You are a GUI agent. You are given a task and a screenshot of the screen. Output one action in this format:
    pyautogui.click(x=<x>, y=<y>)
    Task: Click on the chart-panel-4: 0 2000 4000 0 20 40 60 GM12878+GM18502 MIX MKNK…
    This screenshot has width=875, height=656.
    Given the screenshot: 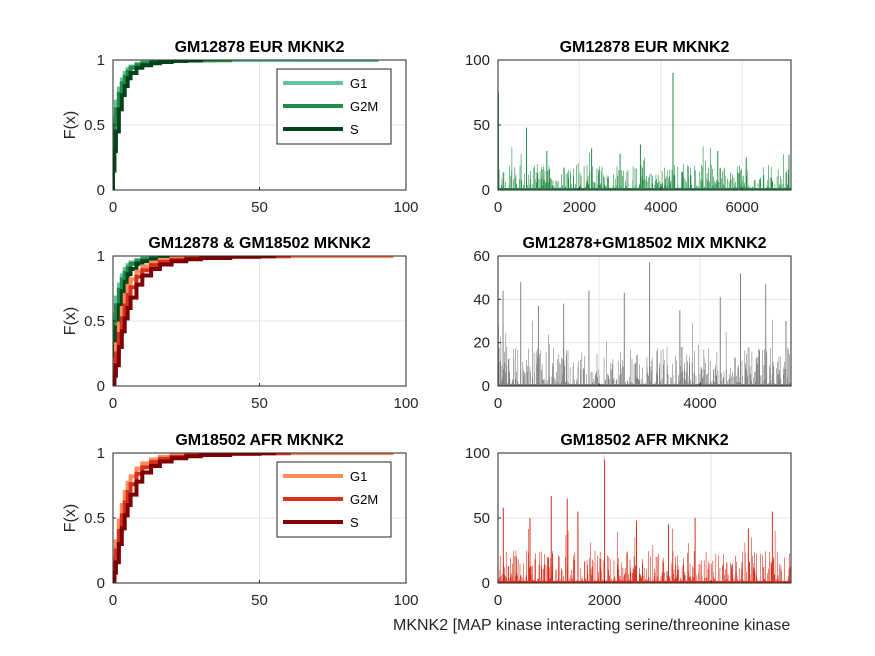 What is the action you would take?
    pyautogui.click(x=632, y=323)
    